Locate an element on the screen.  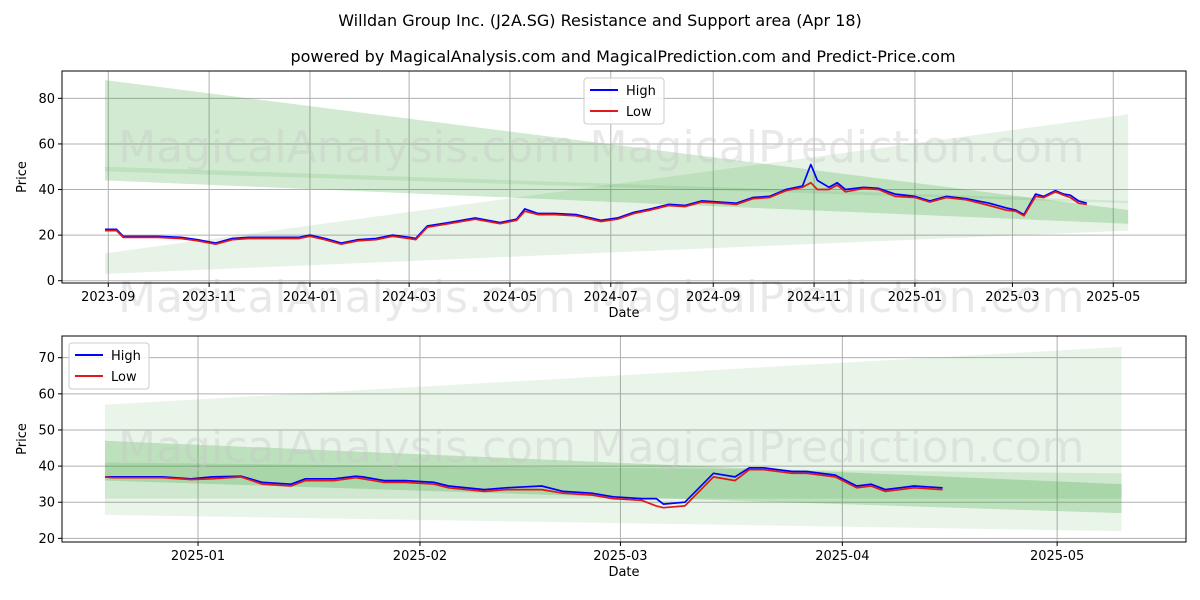
x-tick-label: 2024-11 is located at coordinates (814, 297).